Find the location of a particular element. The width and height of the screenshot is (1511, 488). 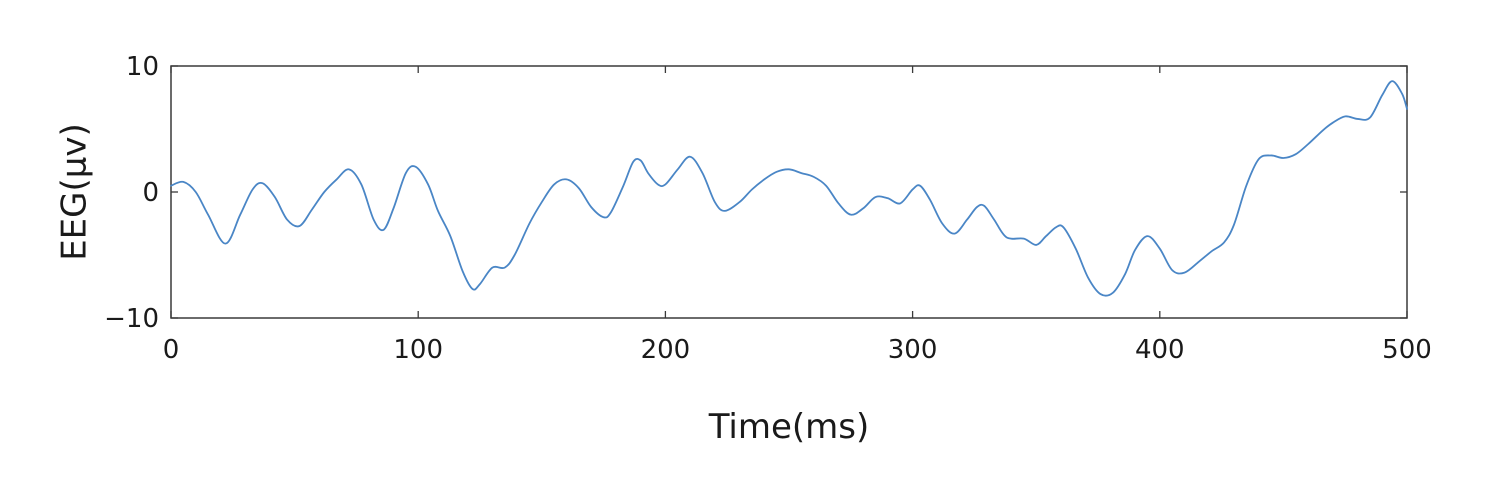

x-axis-title: Time(ms) is located at coordinates (789, 427).